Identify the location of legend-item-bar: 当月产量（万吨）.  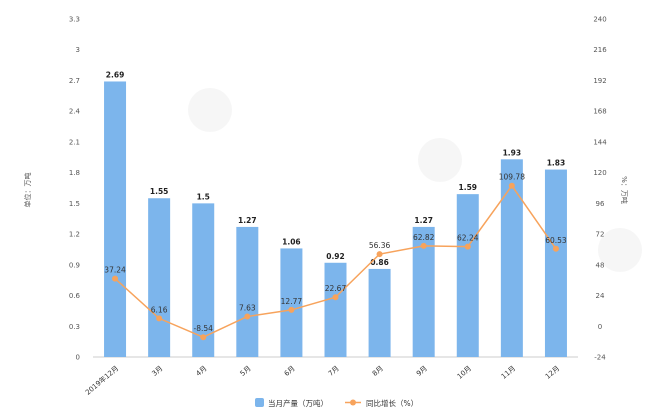
(291, 403).